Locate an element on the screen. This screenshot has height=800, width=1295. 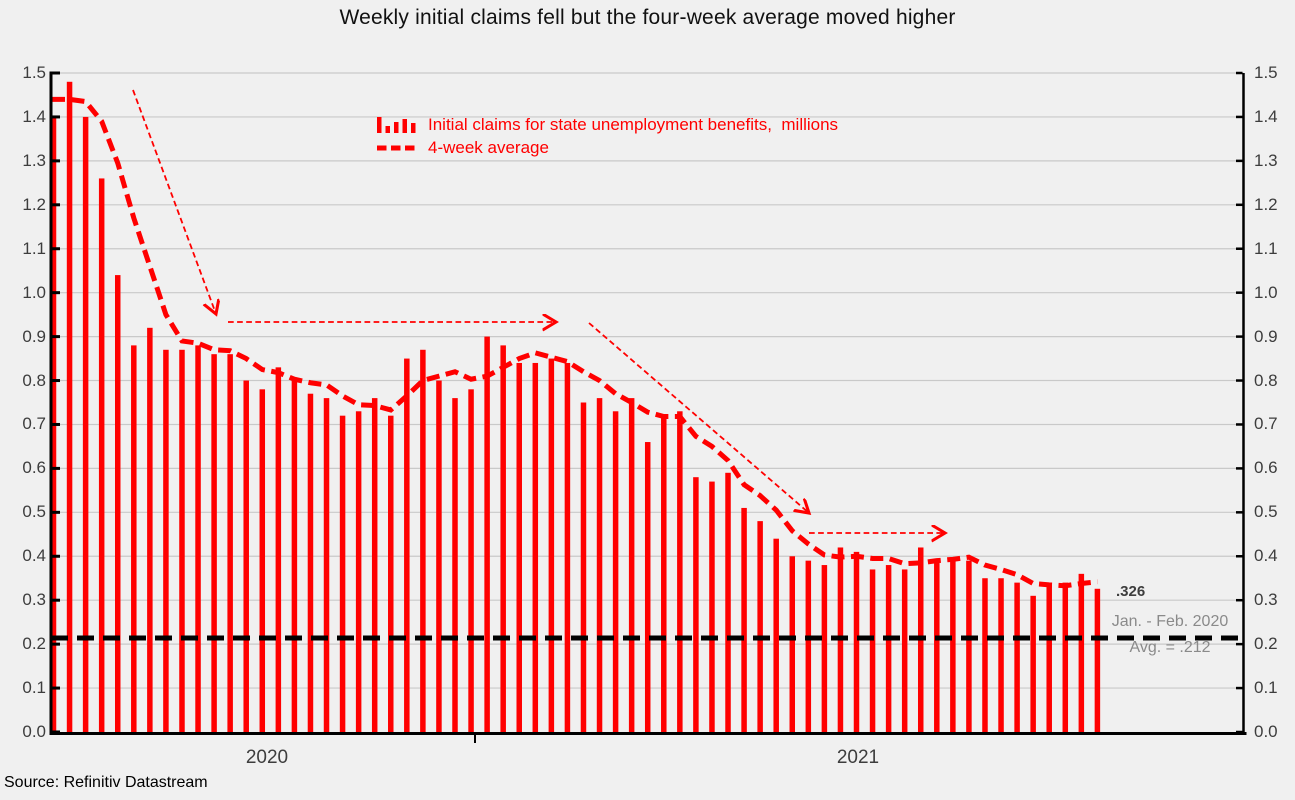
legend-row-average: 4-week average is located at coordinates (607, 147).